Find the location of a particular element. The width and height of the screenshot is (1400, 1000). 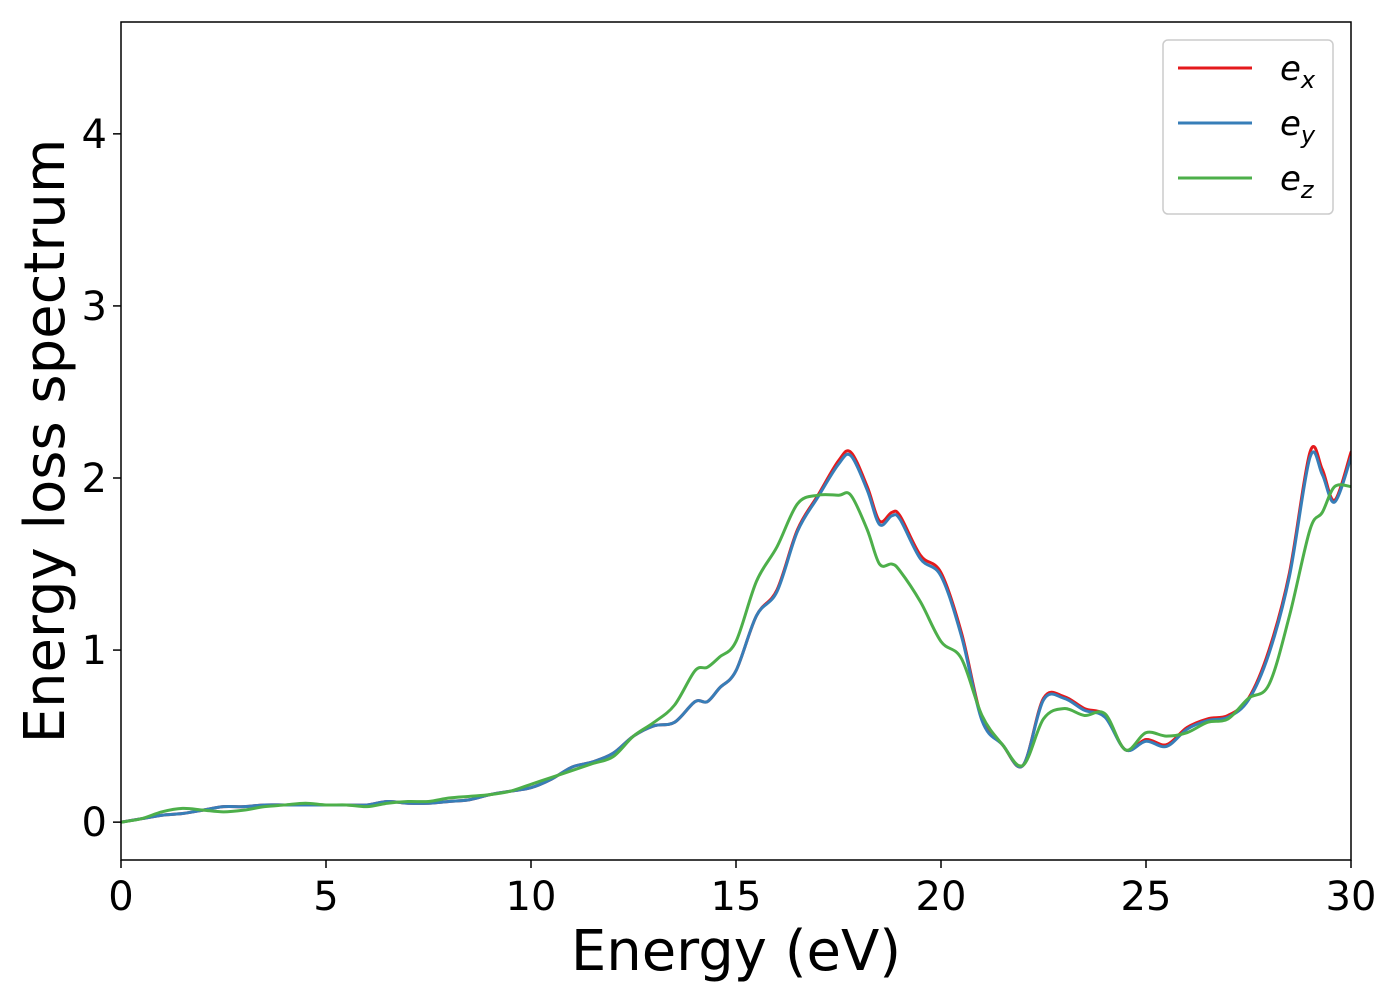

y-axis: 0 1 2 3 4 is located at coordinates (101, 479).